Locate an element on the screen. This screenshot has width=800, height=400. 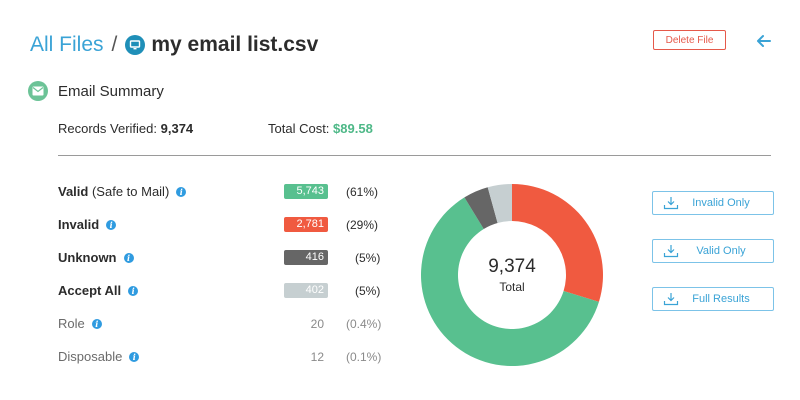
breadcrumb: All Files / my email list.csv is located at coordinates (174, 45).